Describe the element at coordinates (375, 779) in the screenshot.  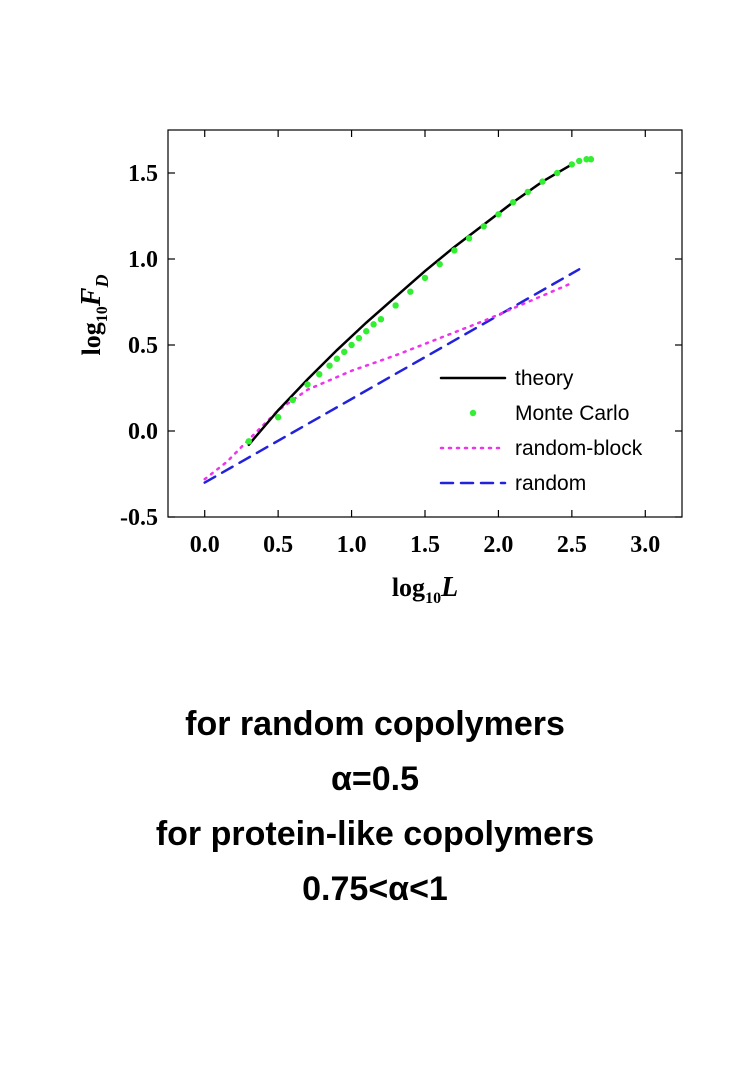
I see `caption-line-2: α=0.5` at that location.